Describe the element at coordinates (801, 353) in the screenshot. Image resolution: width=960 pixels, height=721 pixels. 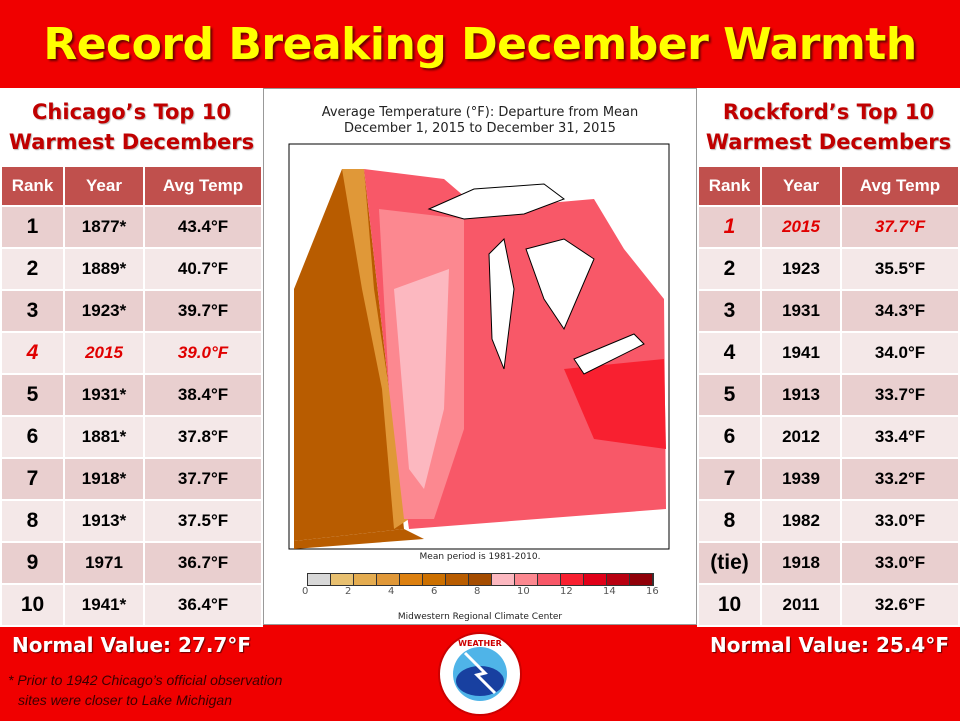
I see `year-cell: 1941` at that location.